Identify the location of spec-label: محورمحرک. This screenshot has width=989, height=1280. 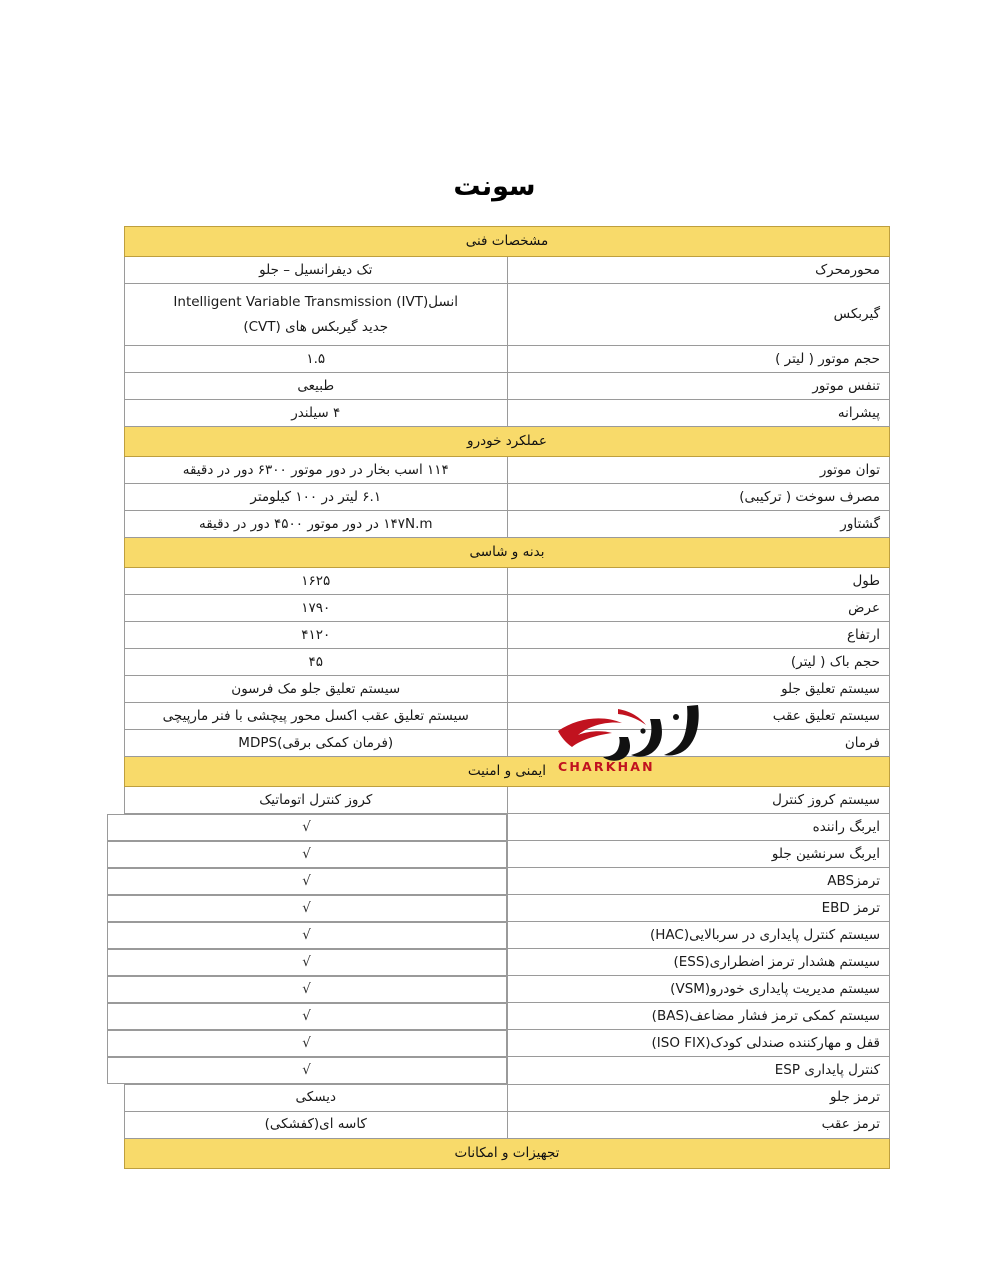
(698, 270).